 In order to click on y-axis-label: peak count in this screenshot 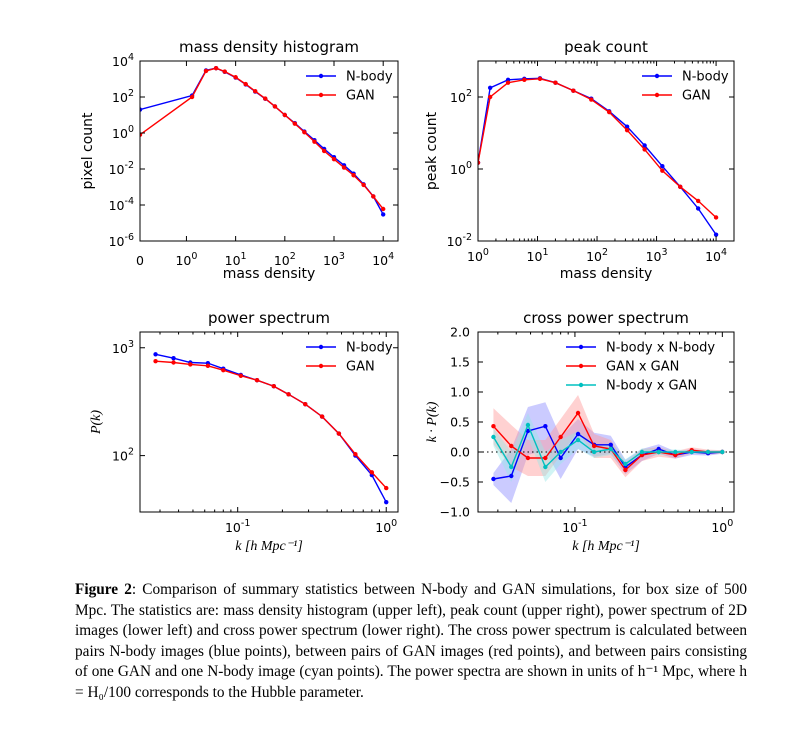, I will do `click(432, 150)`.